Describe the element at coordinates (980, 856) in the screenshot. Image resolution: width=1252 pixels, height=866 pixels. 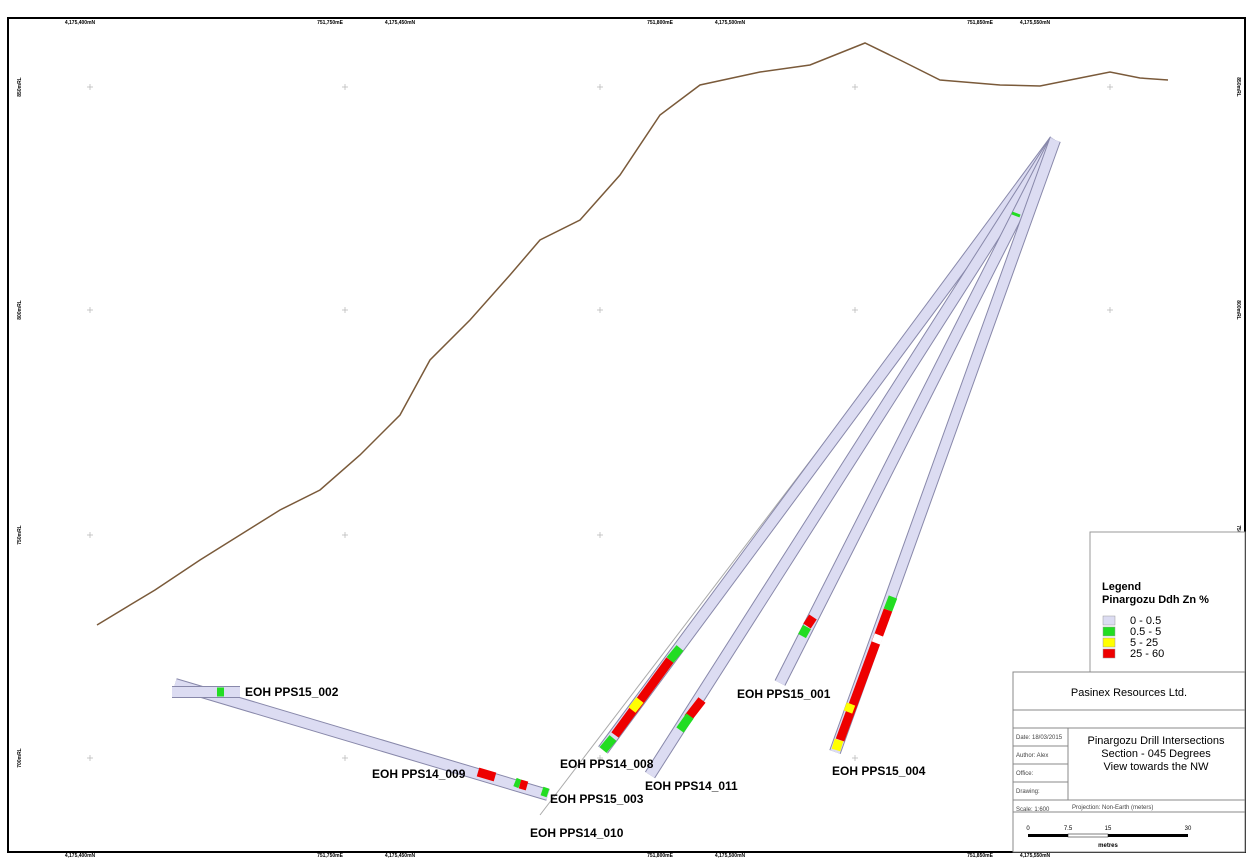
I see `bottom-grid-label: 751,850mE` at that location.